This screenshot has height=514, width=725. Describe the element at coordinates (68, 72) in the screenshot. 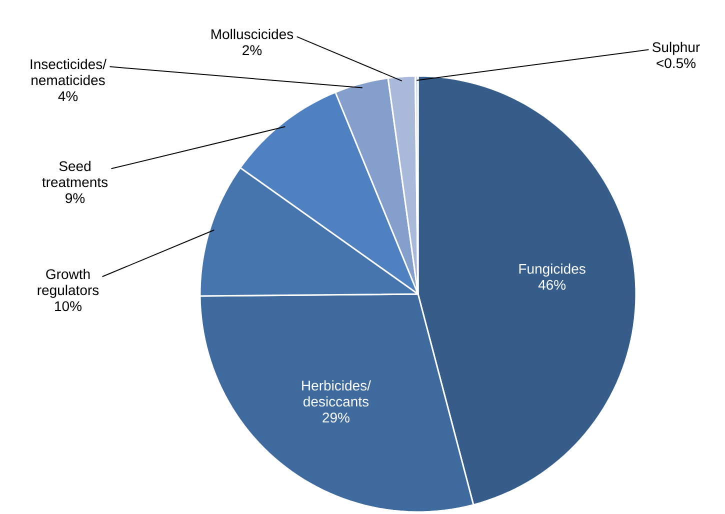

I see `slice-label: Insecticides/ nematicides` at that location.